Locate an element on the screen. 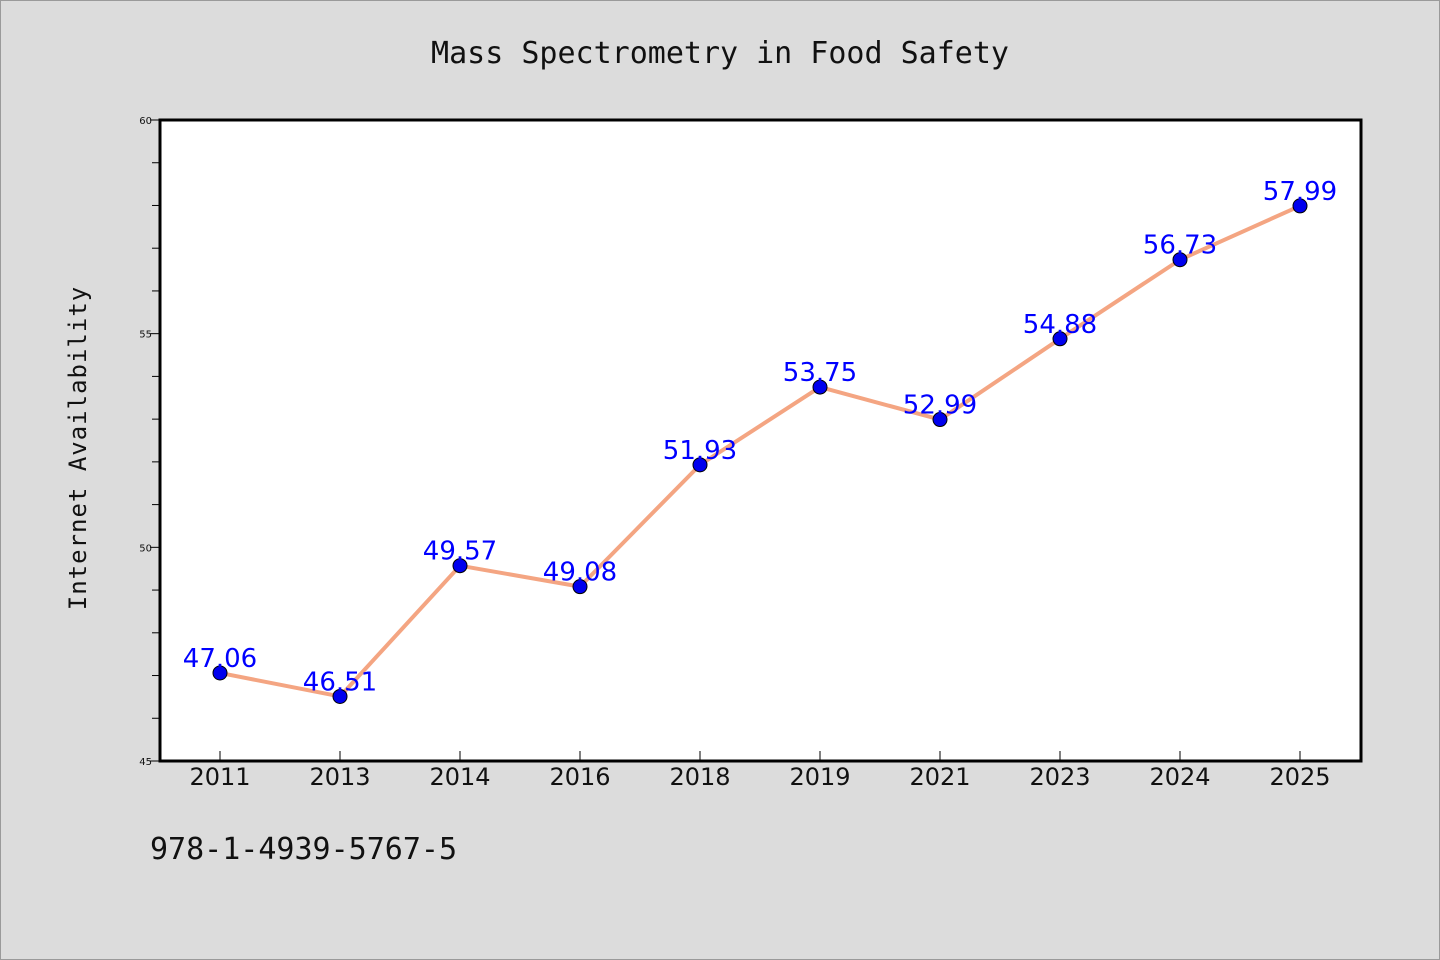 This screenshot has width=1440, height=960. x-tick-label: 2023 is located at coordinates (1059, 777).